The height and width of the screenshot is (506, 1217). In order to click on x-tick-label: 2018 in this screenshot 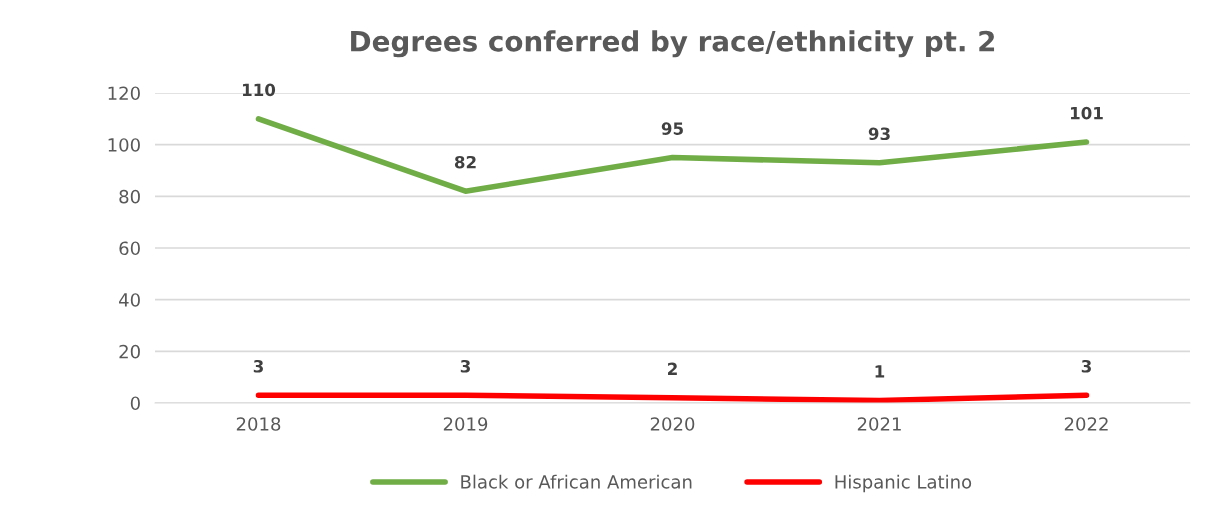, I will do `click(258, 424)`.